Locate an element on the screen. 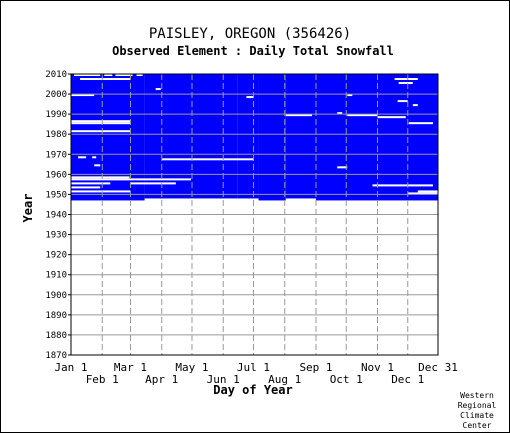  chart-subtitle: Observed Element : Daily Total Snowfall is located at coordinates (253, 51).